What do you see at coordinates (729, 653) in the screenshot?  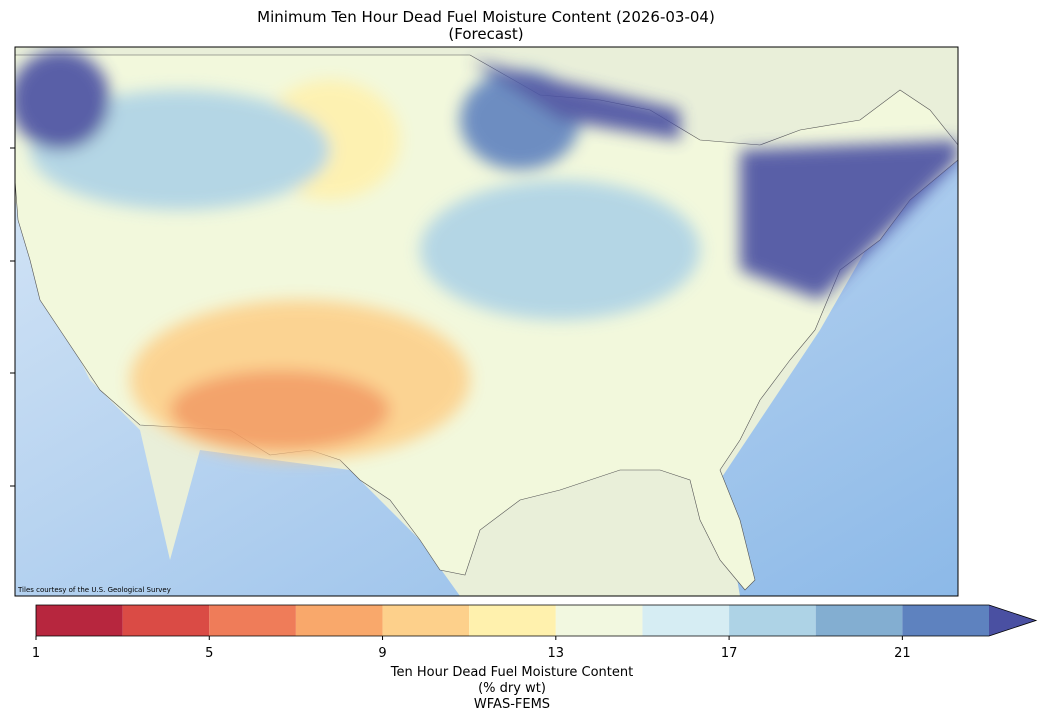 I see `colorbar-tick-label: 17` at bounding box center [729, 653].